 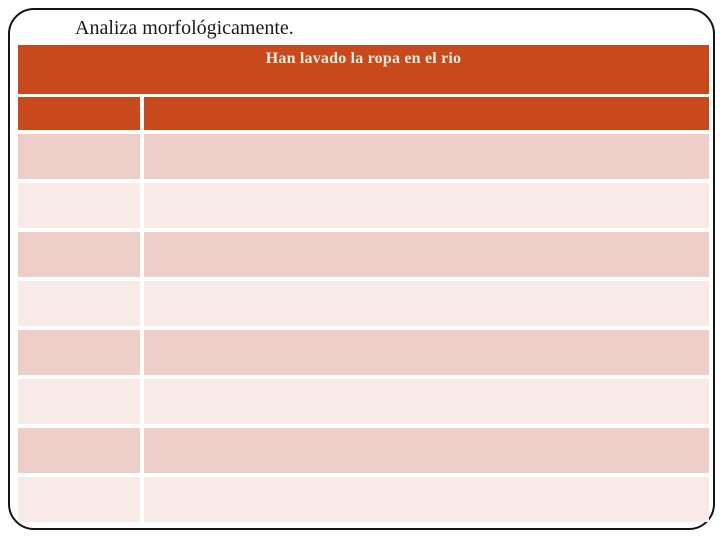 I want to click on sentence-banner-text: Han lavado la ropa en el rio, so click(x=363, y=58).